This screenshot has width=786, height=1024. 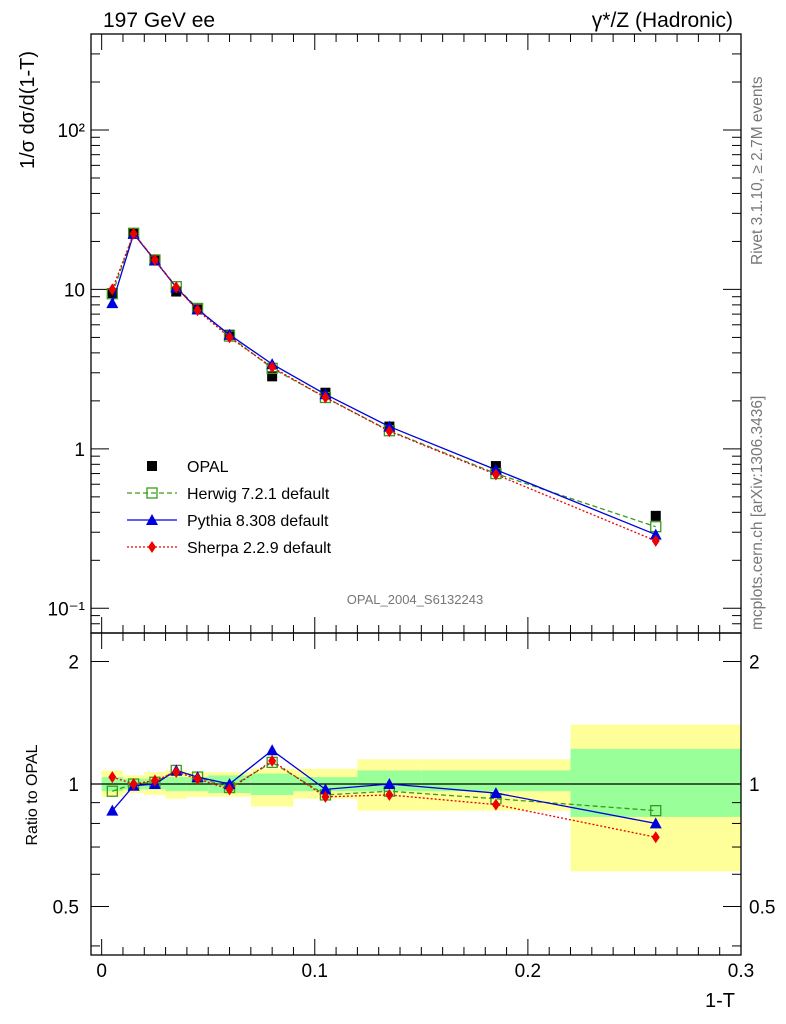 What do you see at coordinates (384, 799) in the screenshot?
I see `ratio-sherpa-line` at bounding box center [384, 799].